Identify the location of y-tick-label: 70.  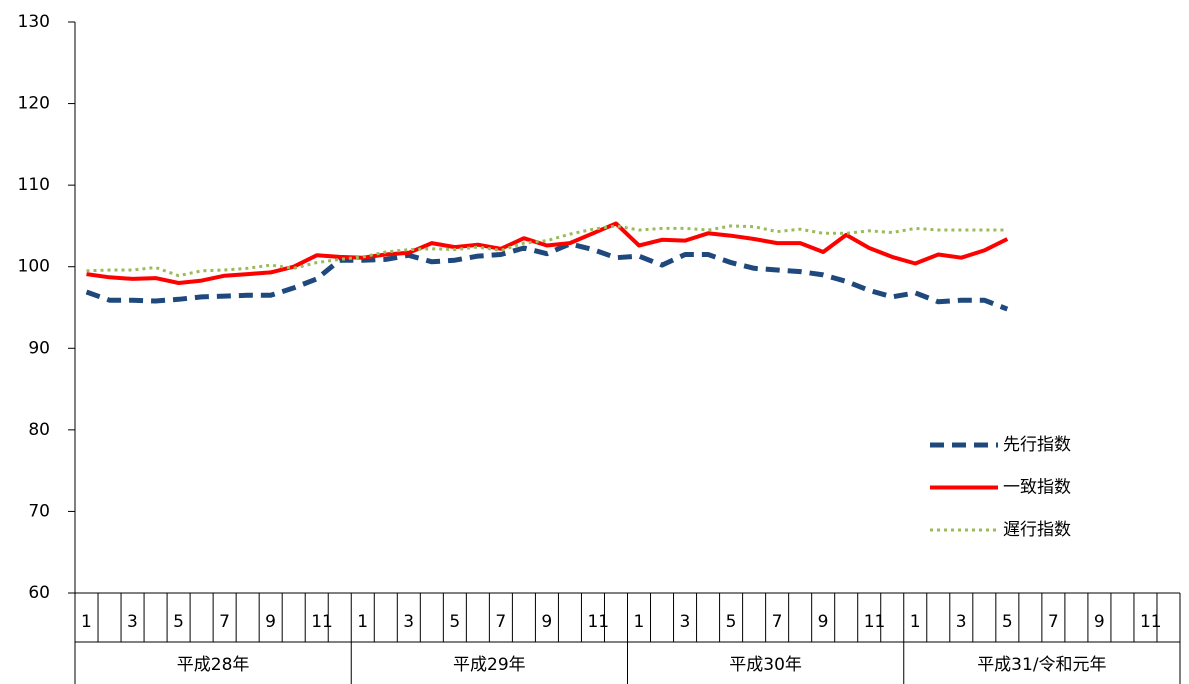
(39, 511).